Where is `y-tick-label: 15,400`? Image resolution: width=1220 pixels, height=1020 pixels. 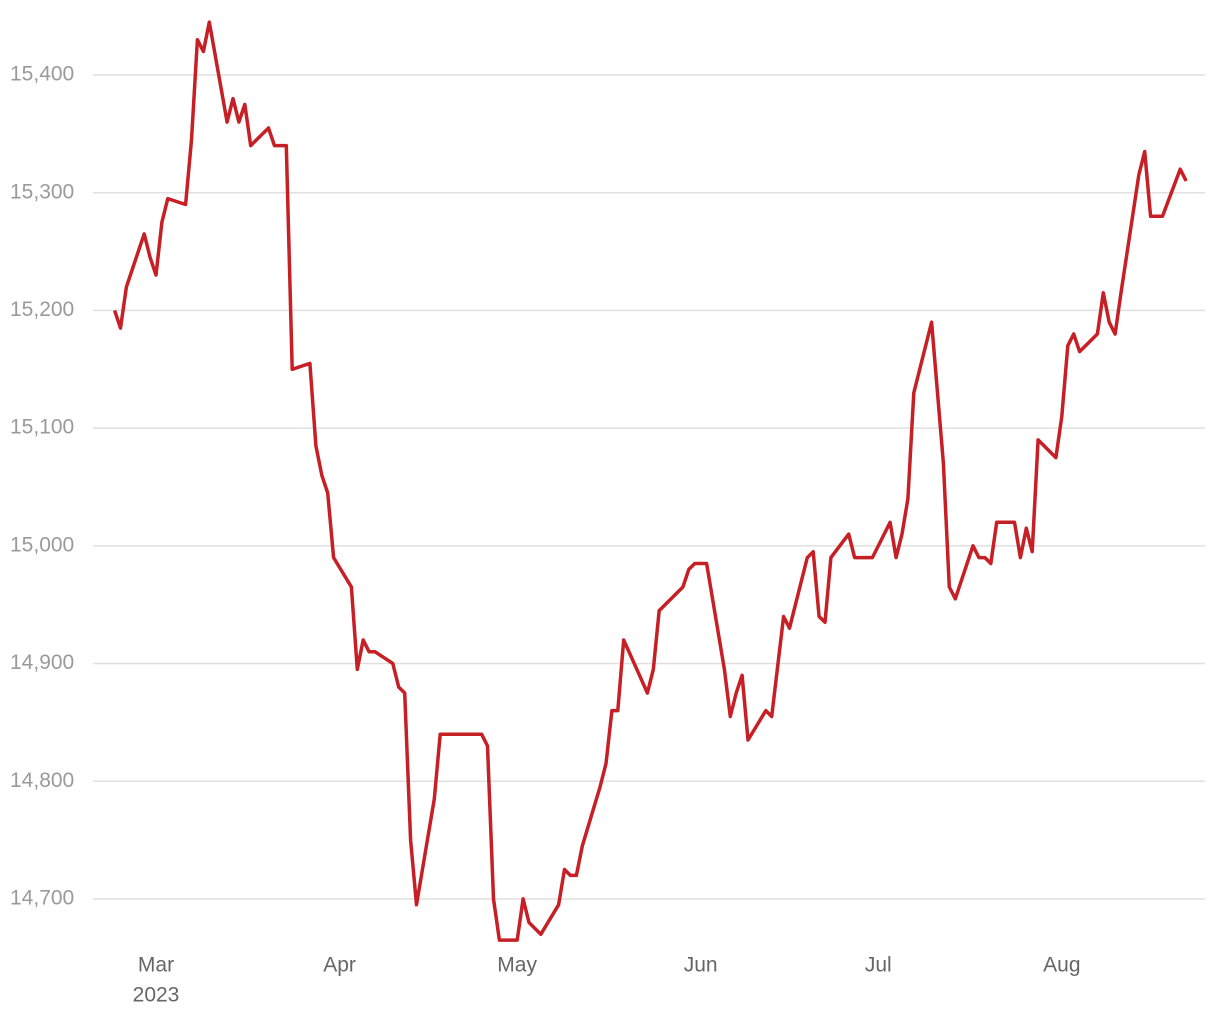
y-tick-label: 15,400 is located at coordinates (42, 74).